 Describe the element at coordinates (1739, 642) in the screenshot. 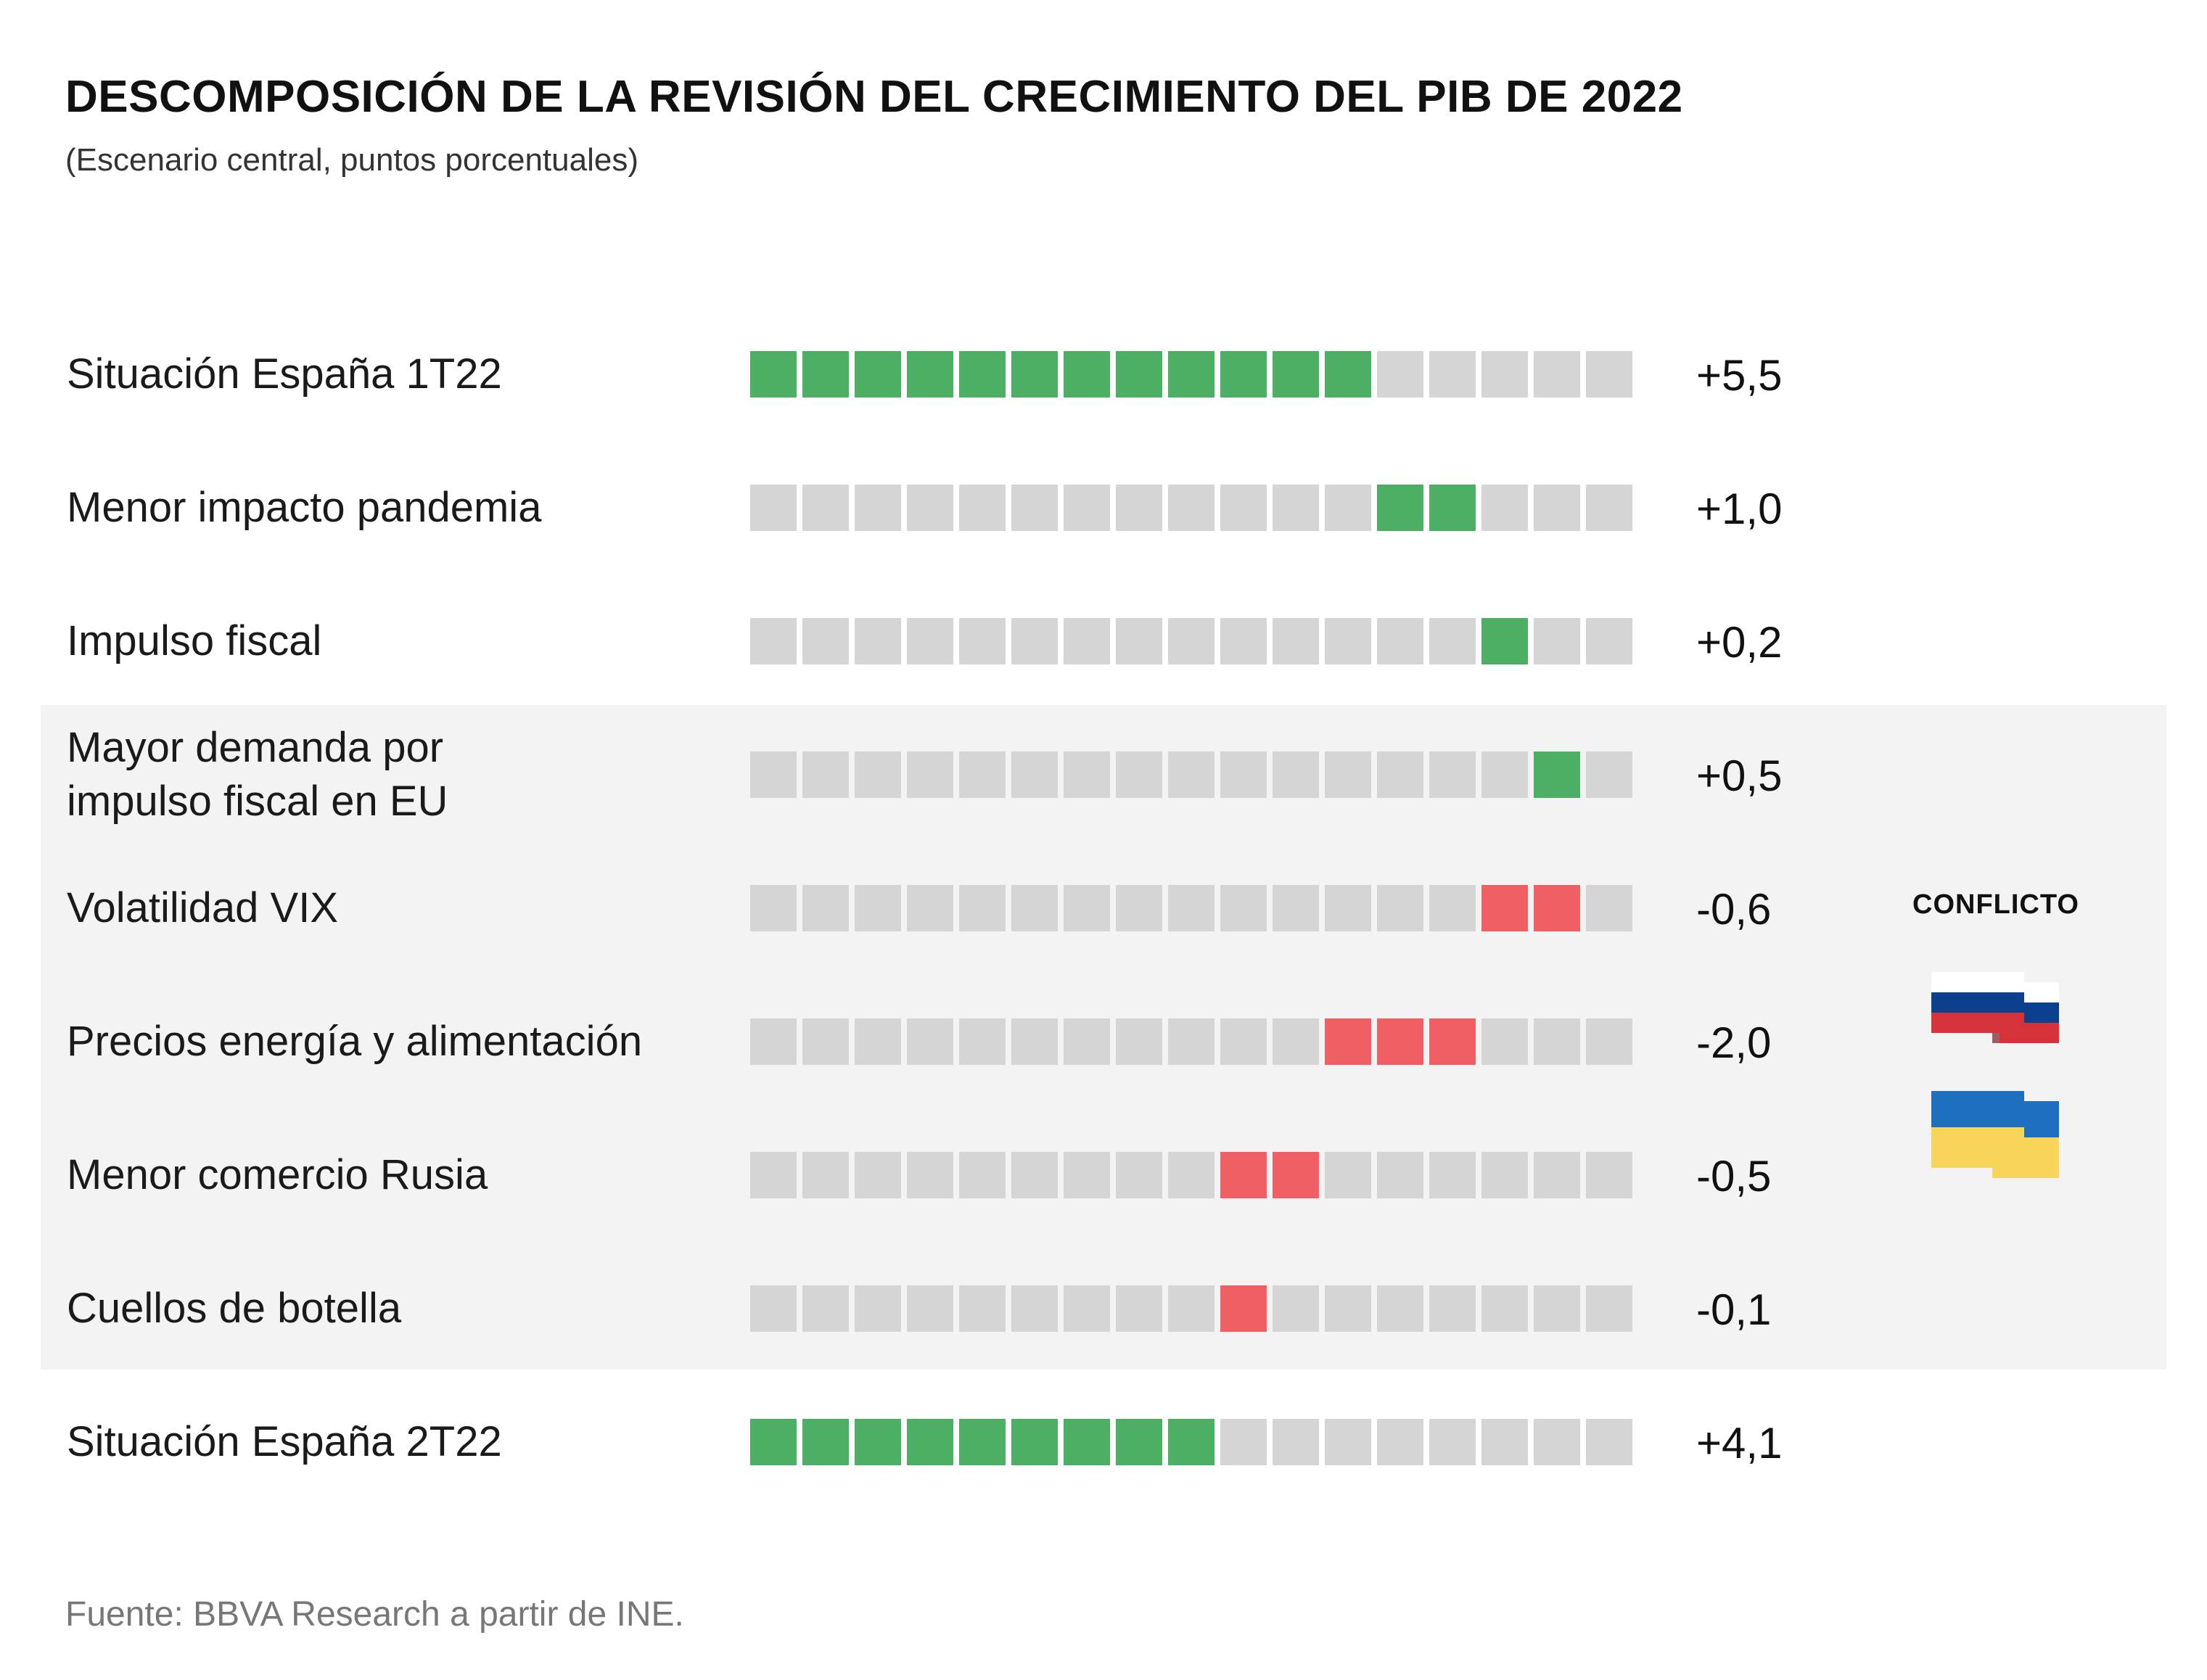

I see `row-value: +0,2` at that location.